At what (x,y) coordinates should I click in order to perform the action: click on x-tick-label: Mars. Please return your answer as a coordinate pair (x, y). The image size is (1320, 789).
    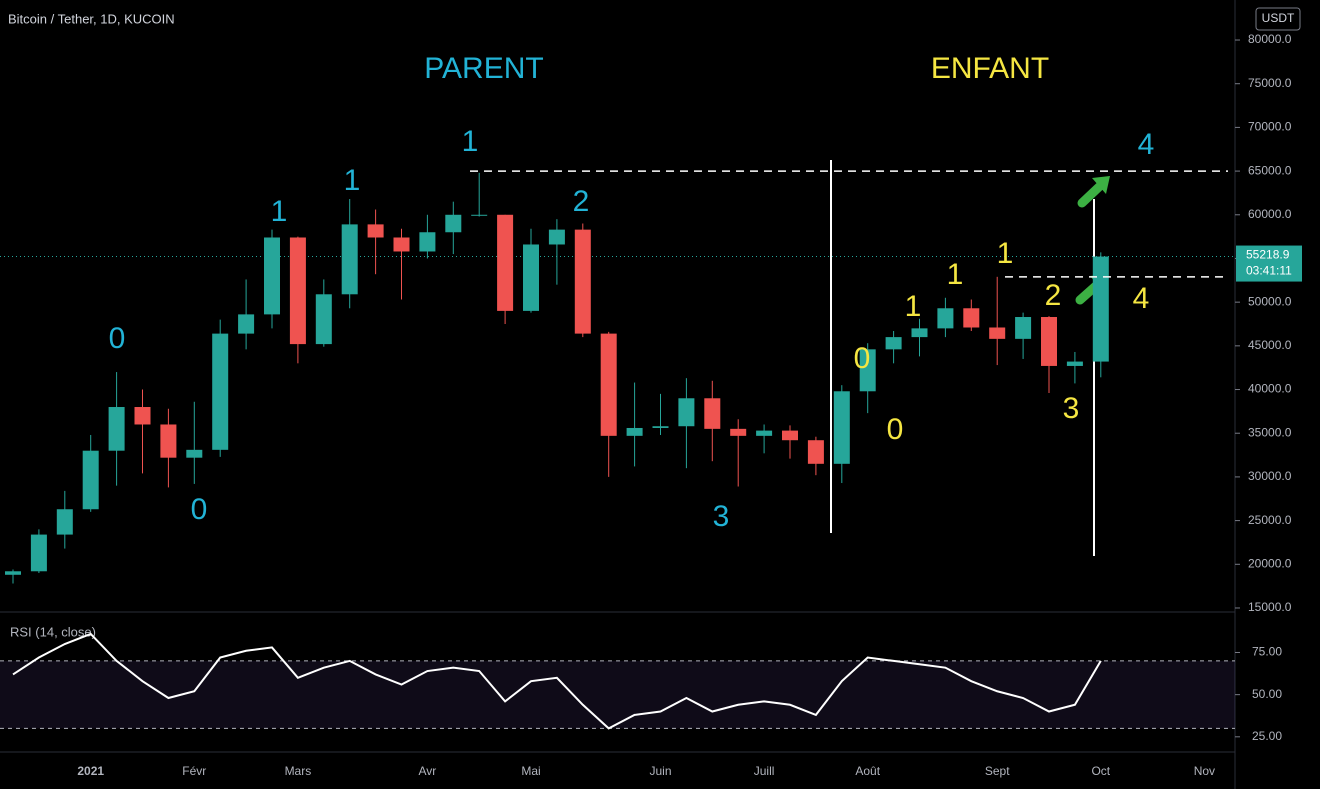
    Looking at the image, I should click on (298, 771).